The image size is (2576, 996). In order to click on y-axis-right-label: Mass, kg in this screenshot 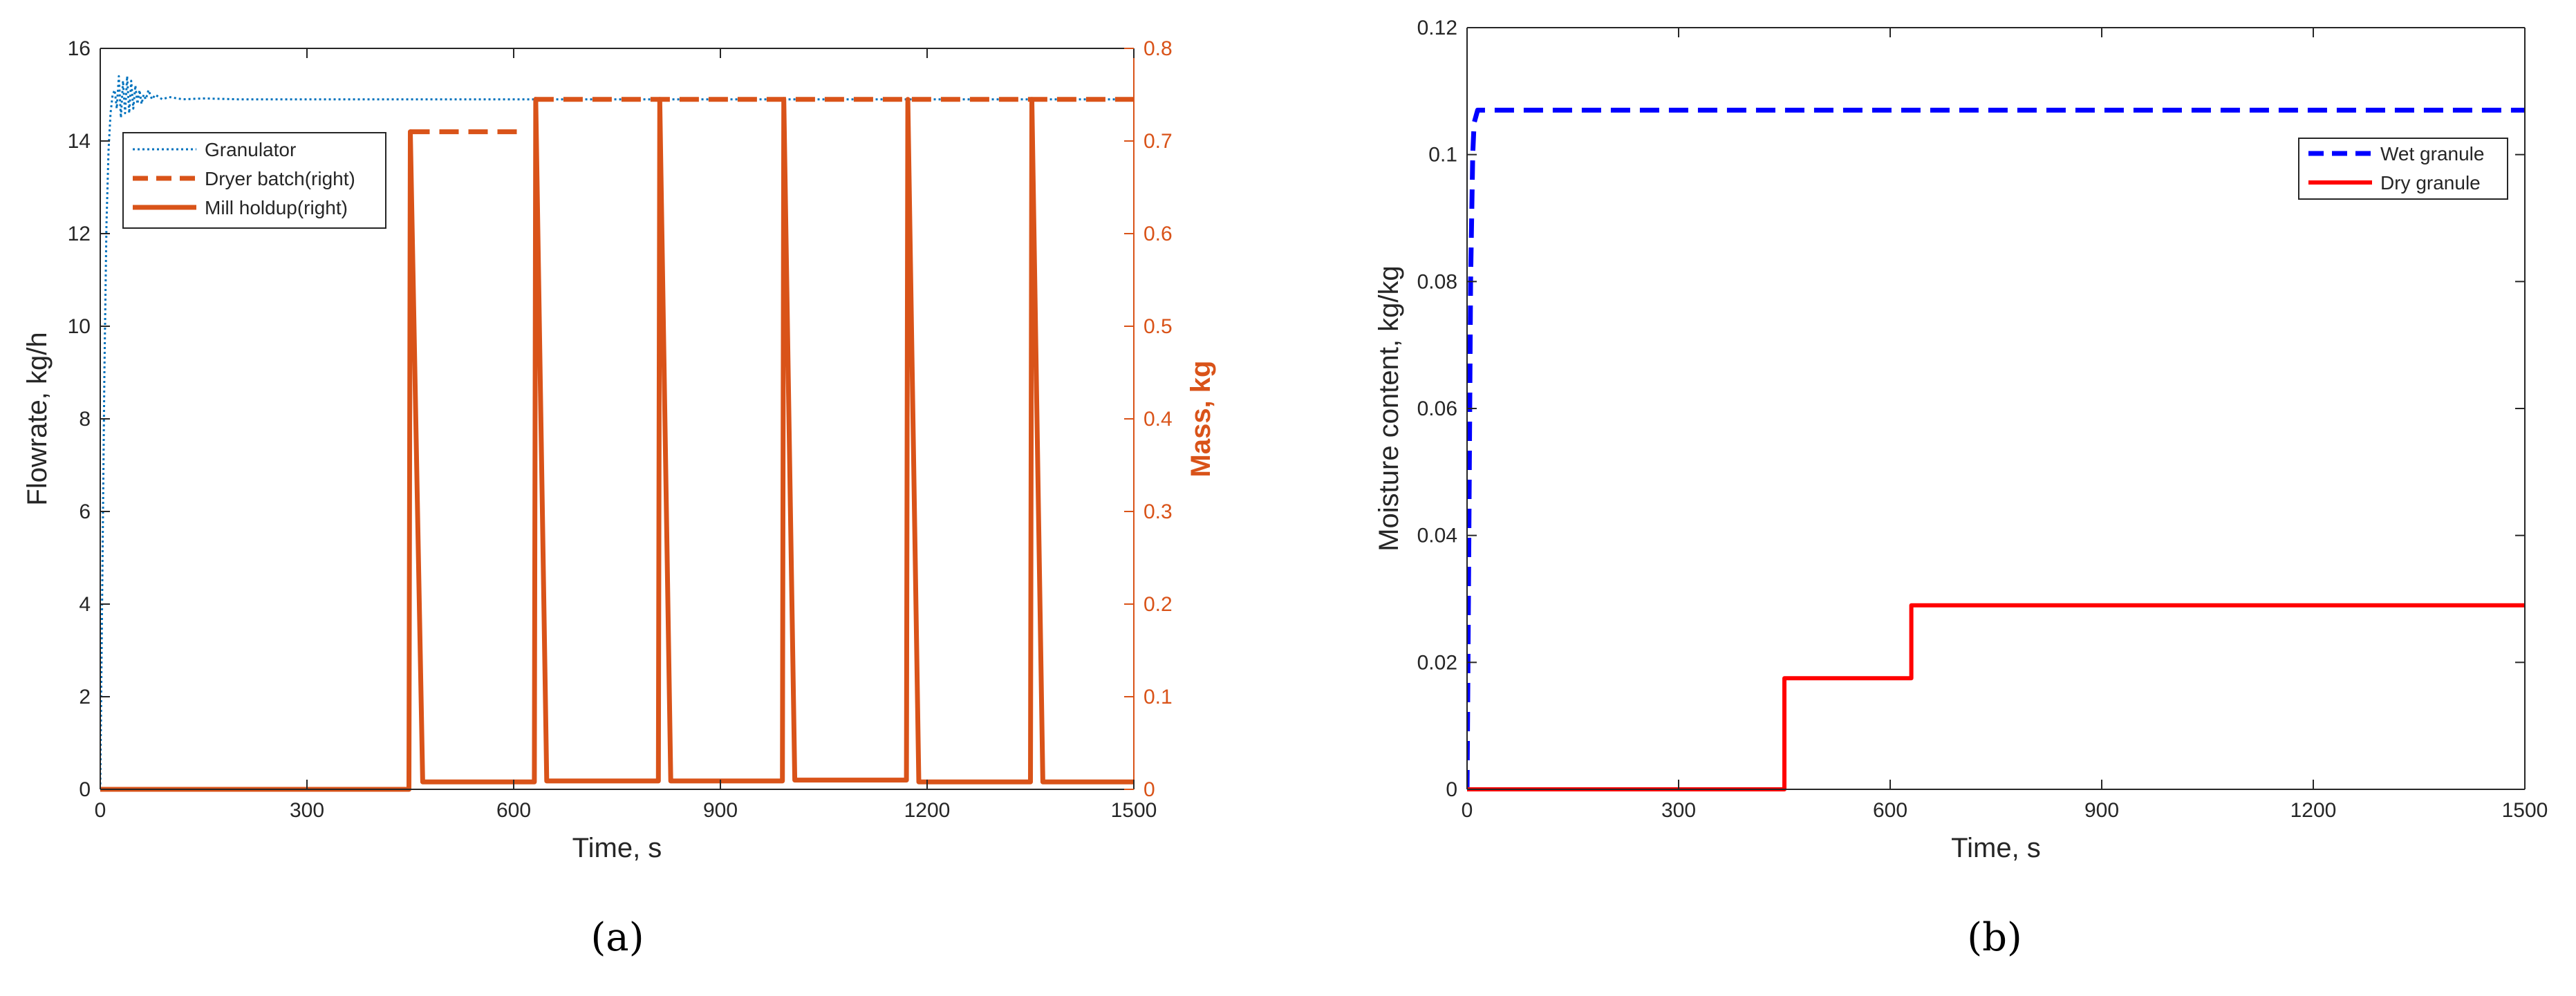, I will do `click(1201, 419)`.